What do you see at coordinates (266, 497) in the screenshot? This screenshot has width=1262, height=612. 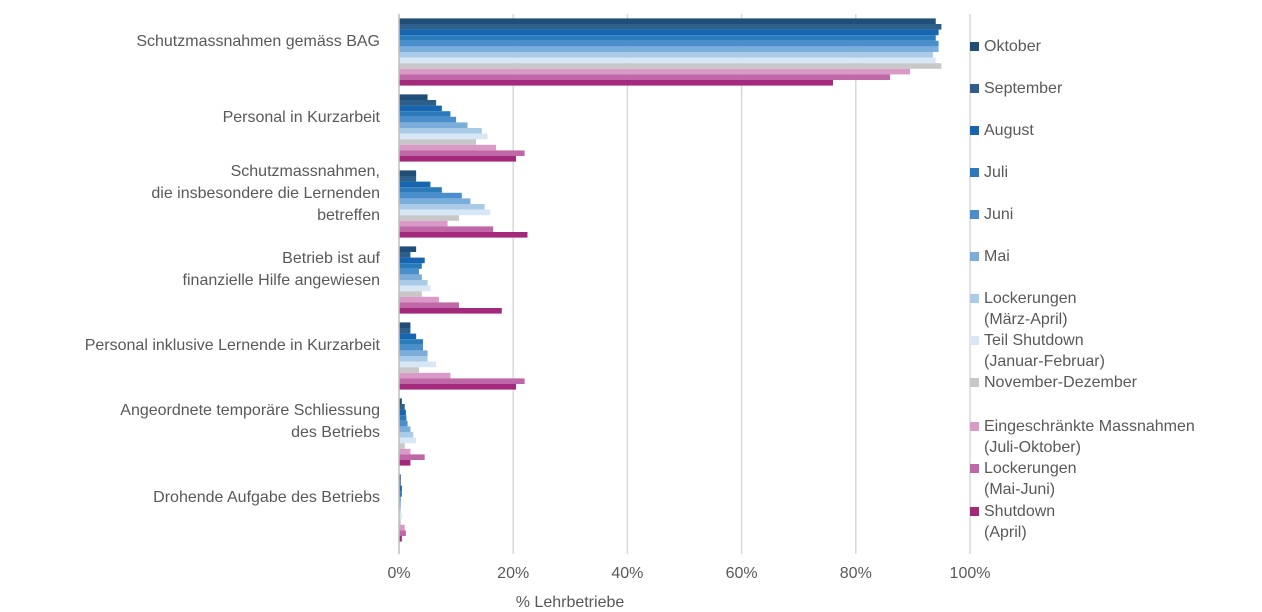 I see `category-label: Drohende Aufgabe des Betriebs` at bounding box center [266, 497].